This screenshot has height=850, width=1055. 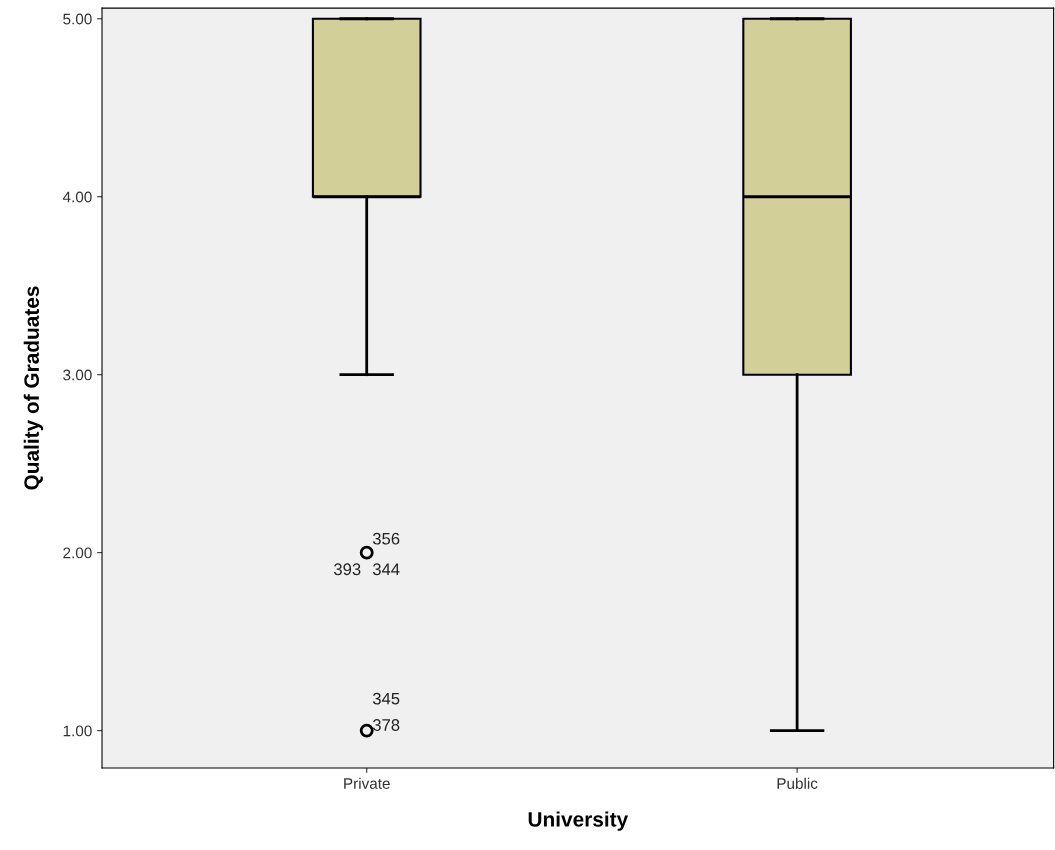 What do you see at coordinates (386, 698) in the screenshot?
I see `annotation: 345` at bounding box center [386, 698].